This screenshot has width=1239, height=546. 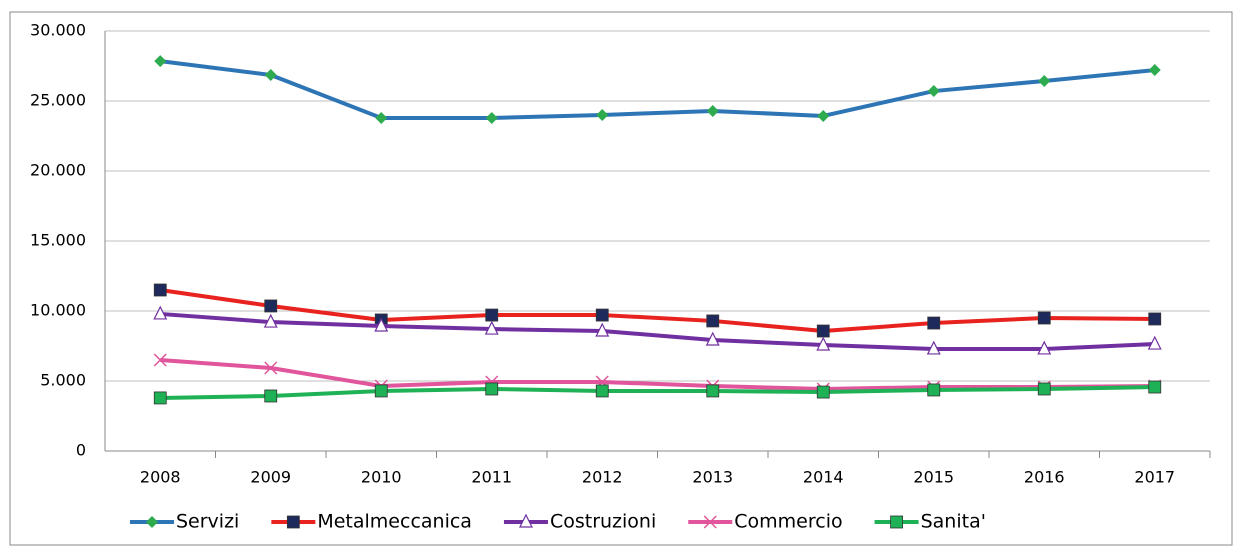 I want to click on y-tick-label: 25.000, so click(x=58, y=100).